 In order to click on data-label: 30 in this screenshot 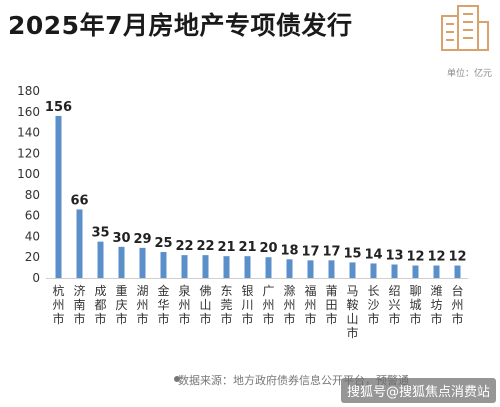, I will do `click(121, 238)`.